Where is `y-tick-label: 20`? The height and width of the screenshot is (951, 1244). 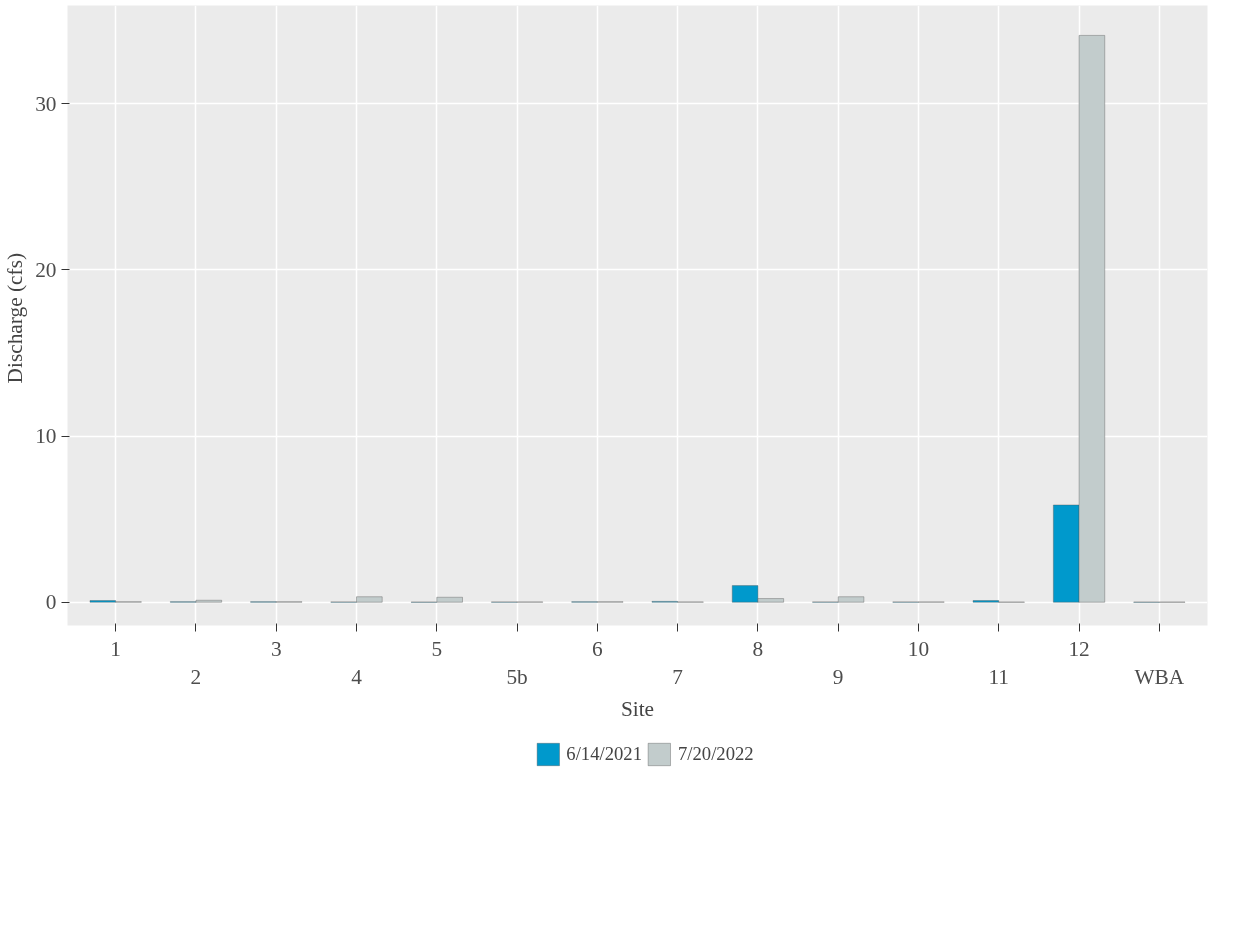
y-tick-label: 20 is located at coordinates (46, 269).